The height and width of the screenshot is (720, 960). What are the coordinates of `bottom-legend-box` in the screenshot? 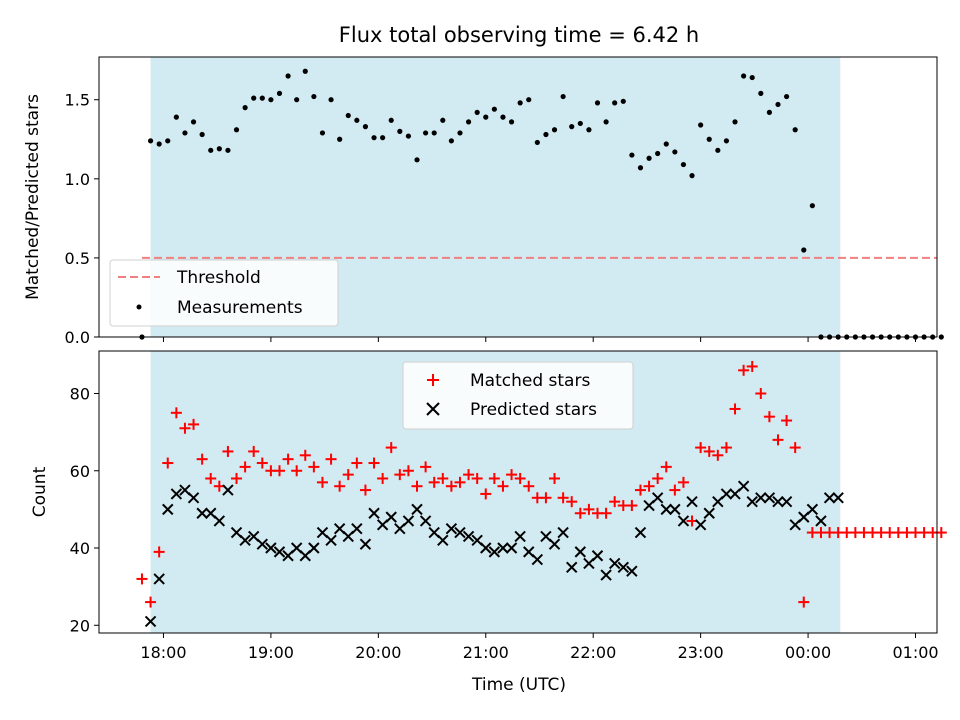 It's located at (518, 395).